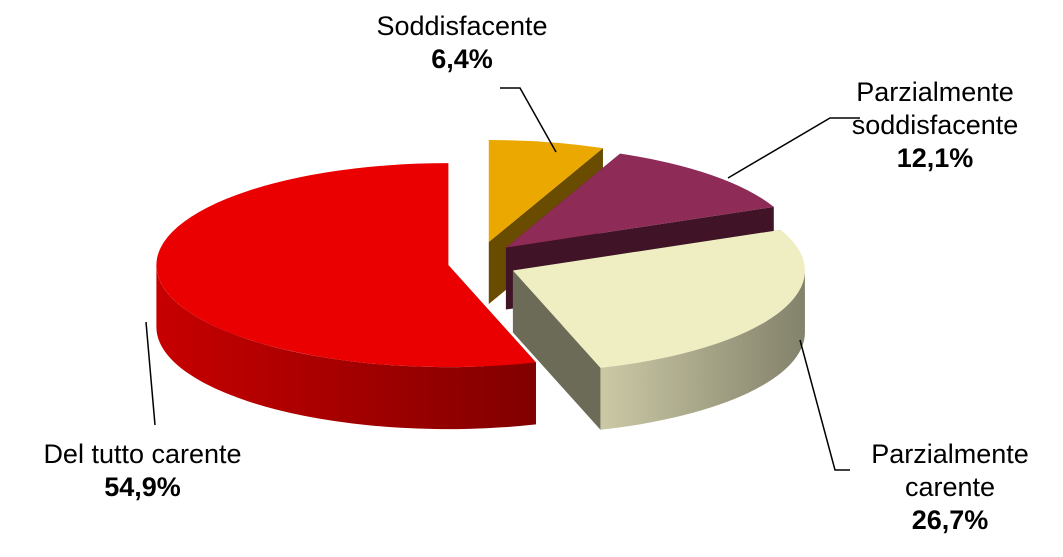 The height and width of the screenshot is (557, 1063). Describe the element at coordinates (950, 487) in the screenshot. I see `slice-label: Parzialmente carente 26,7%` at that location.